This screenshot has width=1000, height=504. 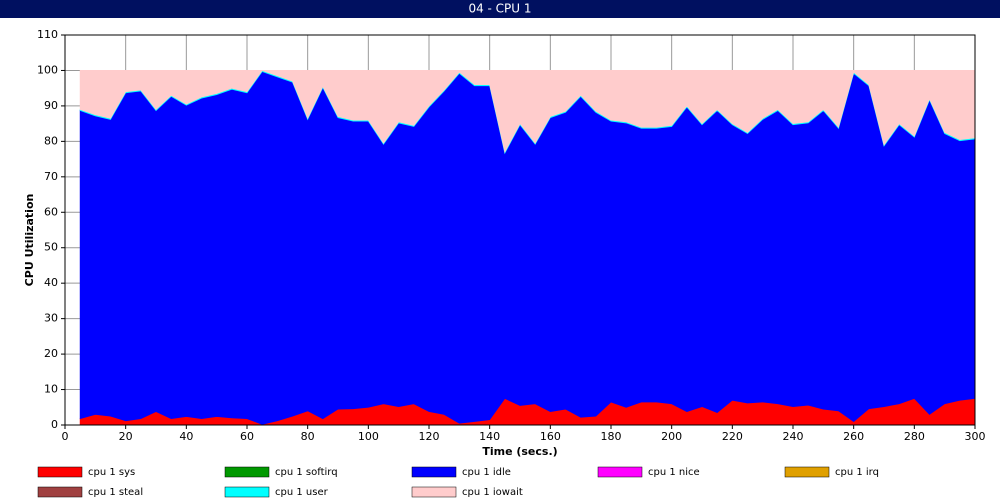 I want to click on x-tick-label: 260, so click(x=853, y=436).